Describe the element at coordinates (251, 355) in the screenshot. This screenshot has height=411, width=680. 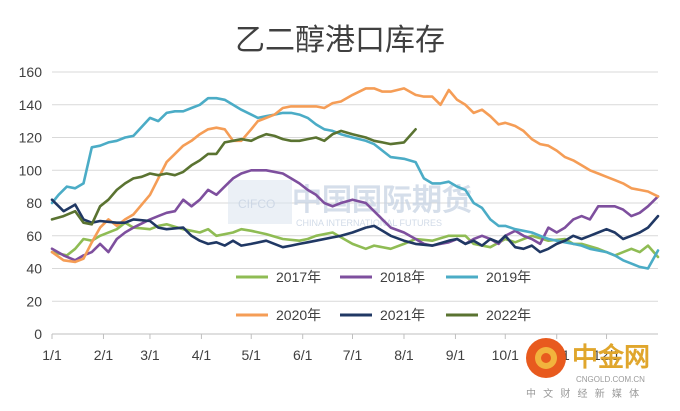
I see `x-tick-label: 5/1` at that location.